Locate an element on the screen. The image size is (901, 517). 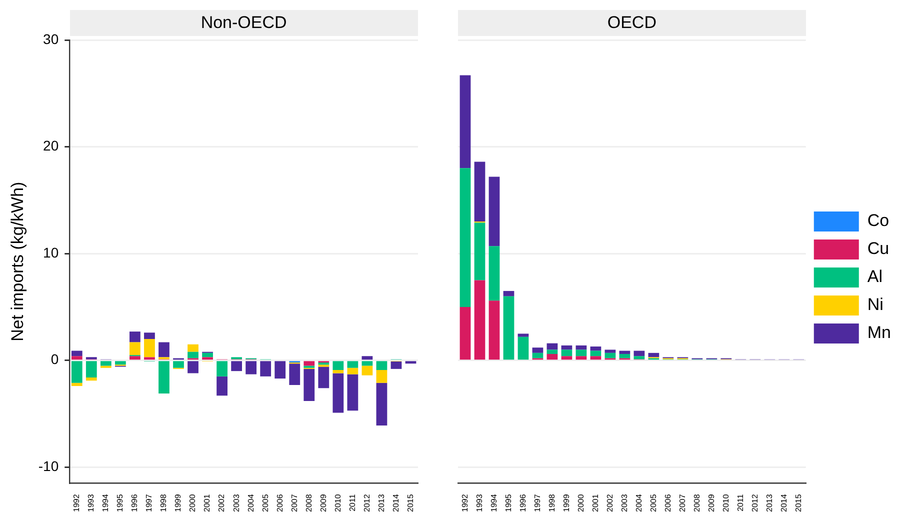
x-tick-label: 2011 is located at coordinates (352, 503).